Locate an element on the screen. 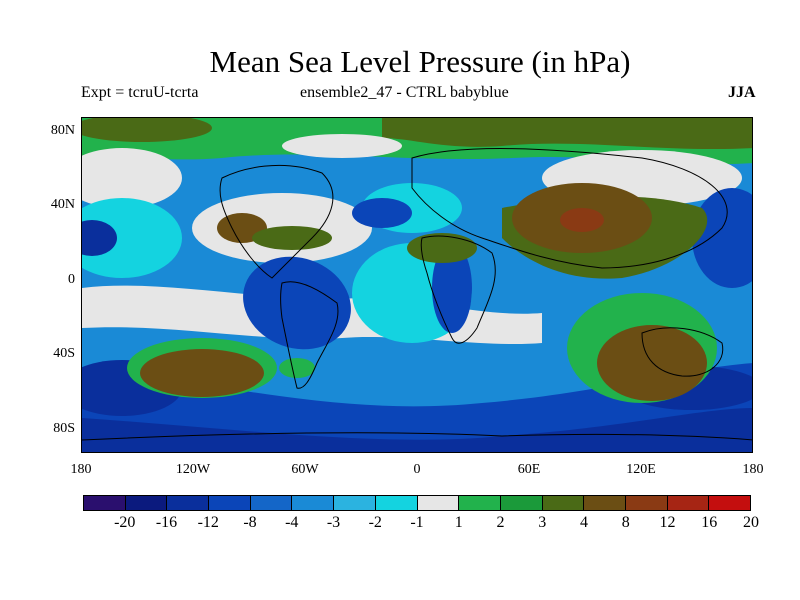 The height and width of the screenshot is (600, 800). colorbar-tick-label: -2 is located at coordinates (375, 522).